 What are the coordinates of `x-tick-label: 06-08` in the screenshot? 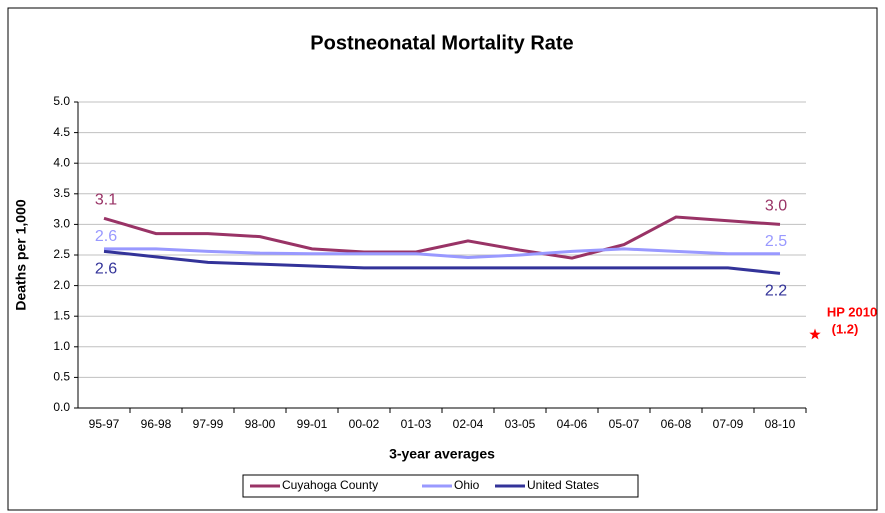 It's located at (676, 424).